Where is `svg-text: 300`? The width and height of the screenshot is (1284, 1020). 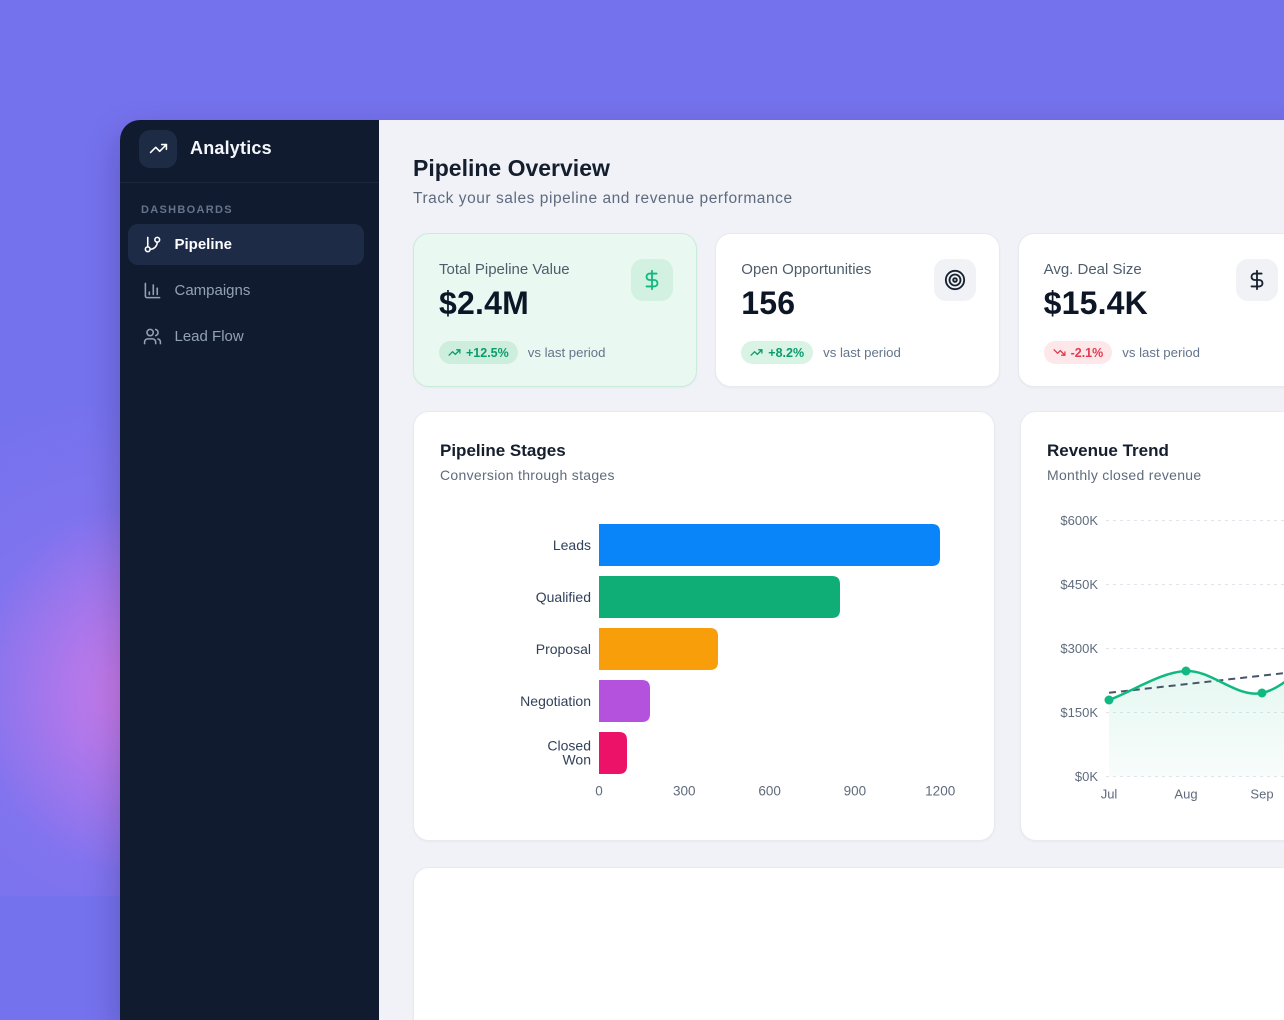 svg-text: 300 is located at coordinates (684, 791).